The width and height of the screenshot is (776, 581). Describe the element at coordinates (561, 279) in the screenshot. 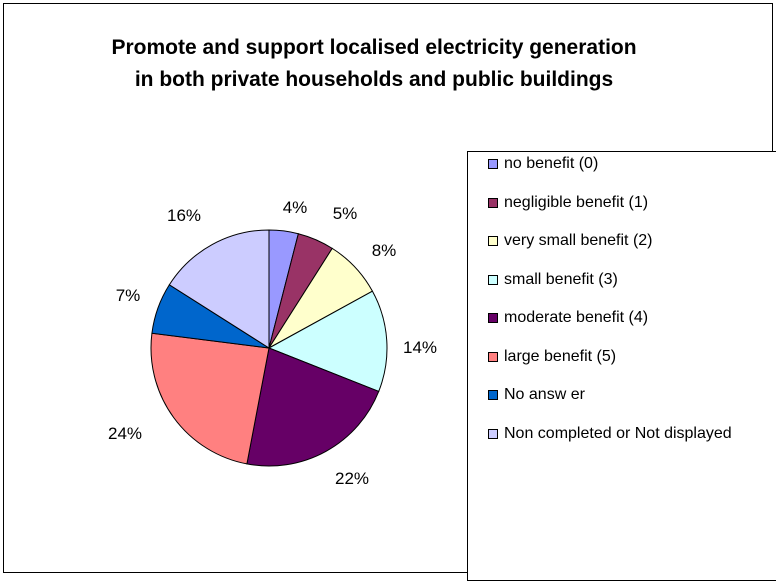

I see `legend-label: small benefit (3)` at that location.